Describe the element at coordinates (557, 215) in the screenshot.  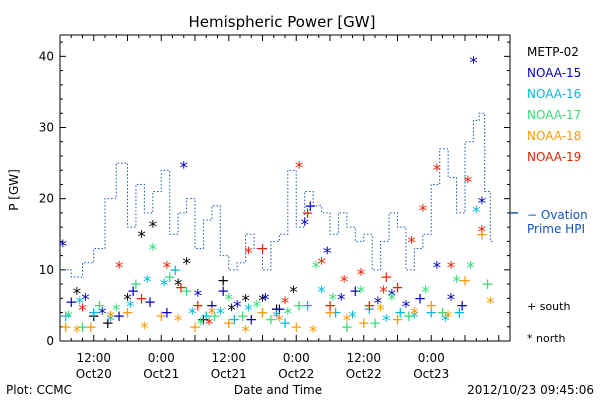
I see `legend-ovation-line1: − Ovation` at that location.